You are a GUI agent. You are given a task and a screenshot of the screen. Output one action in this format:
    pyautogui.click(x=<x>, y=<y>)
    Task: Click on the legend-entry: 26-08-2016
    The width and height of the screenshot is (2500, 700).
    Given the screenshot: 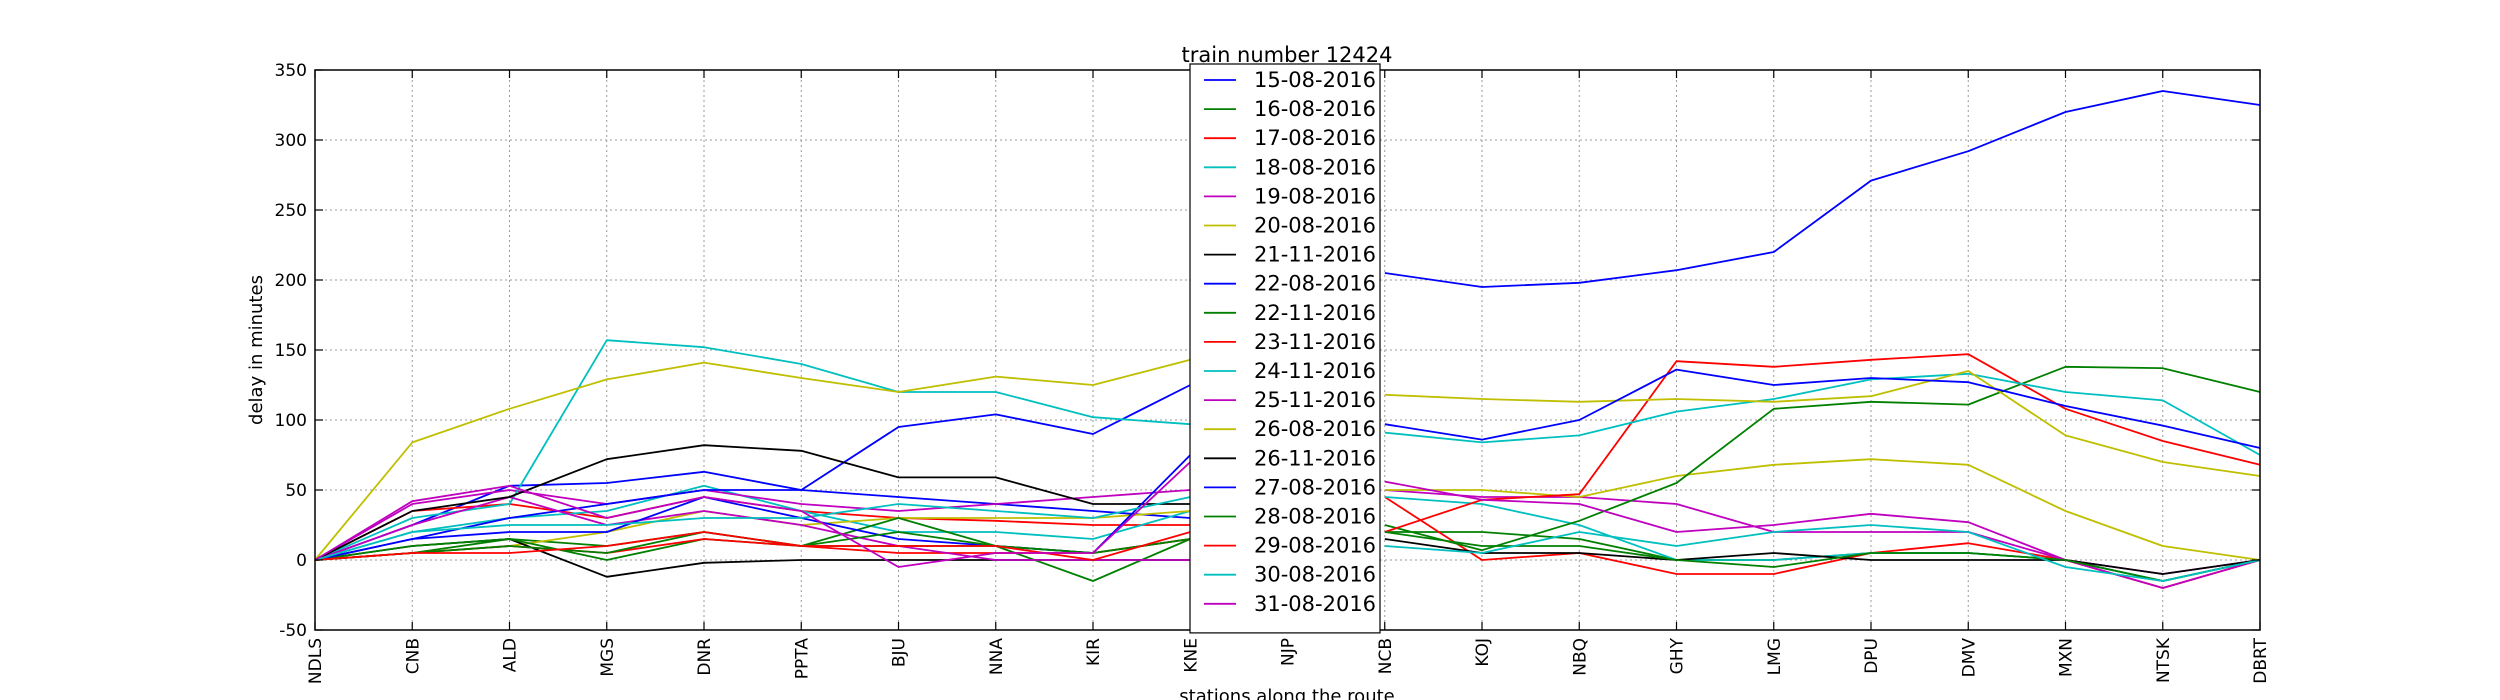 What is the action you would take?
    pyautogui.click(x=1315, y=429)
    